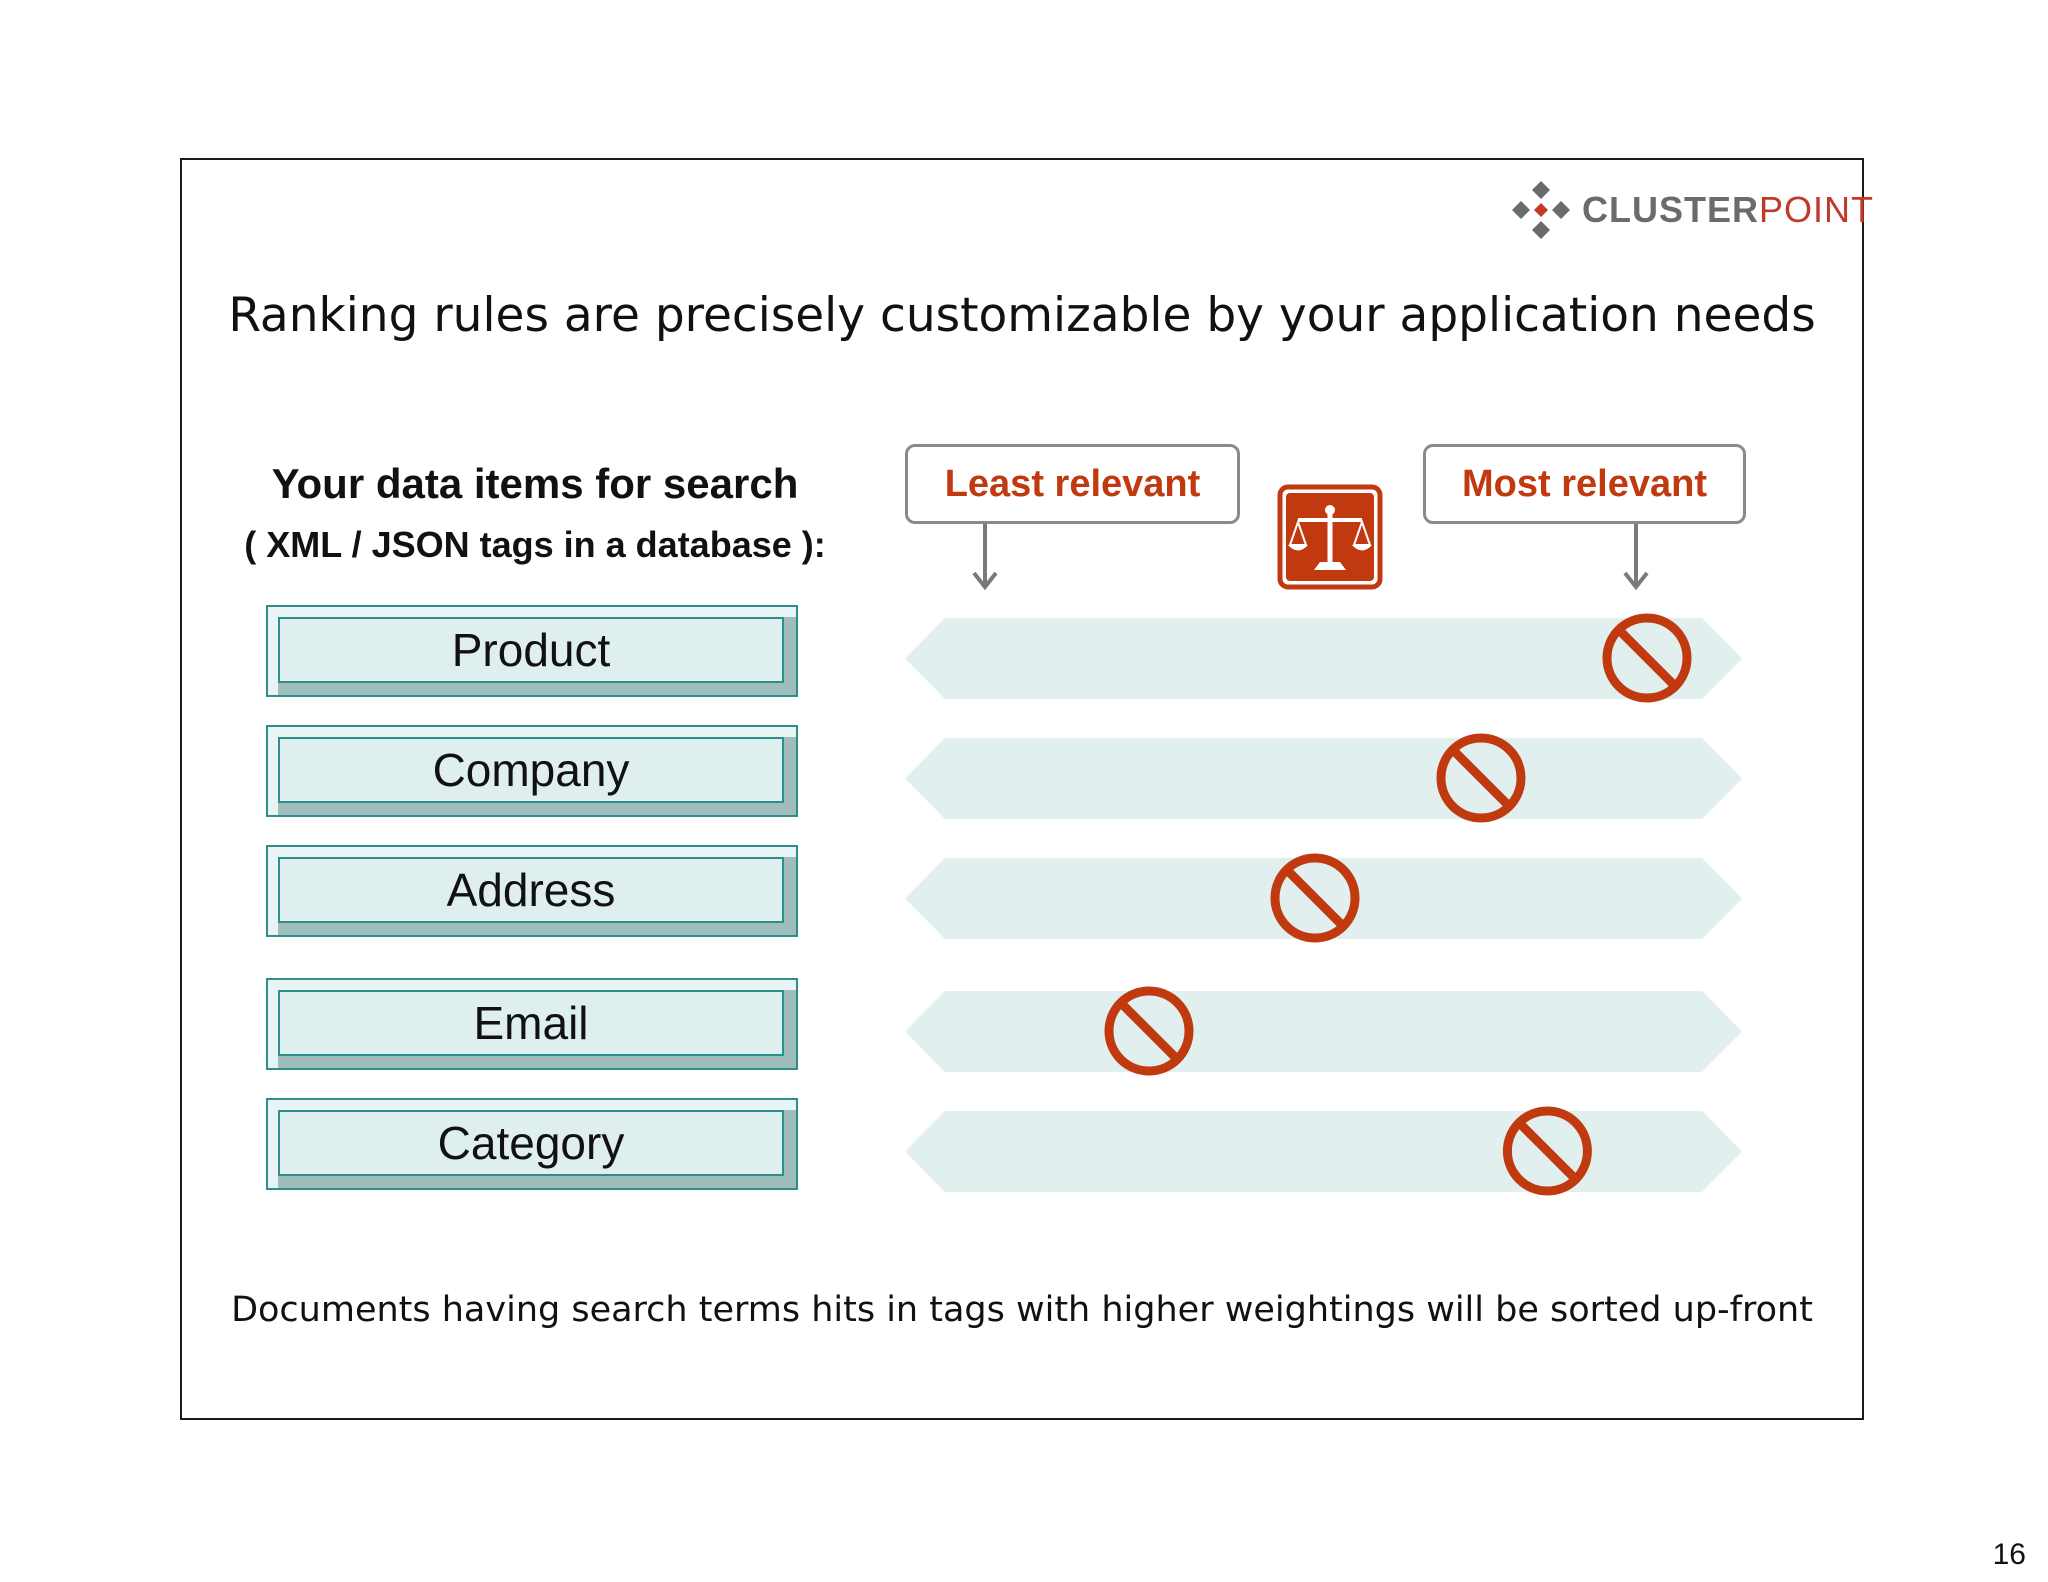  I want to click on page-number: 16, so click(2009, 1554).